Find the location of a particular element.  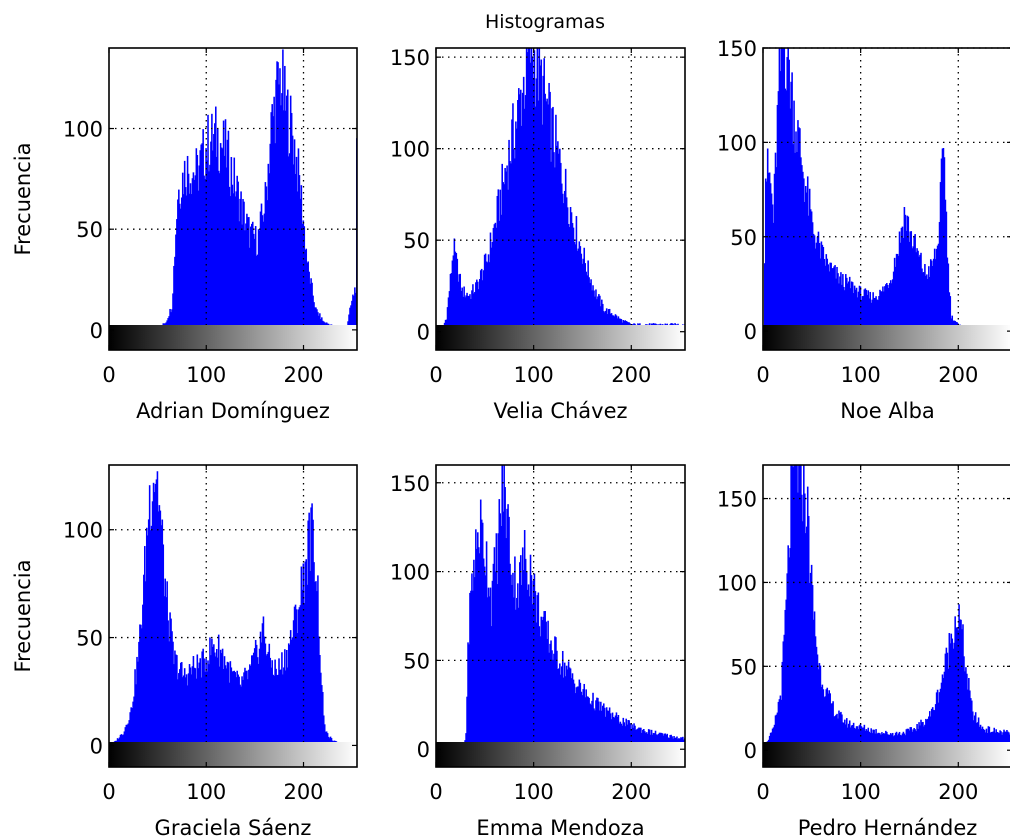

y-tick-label: 150 is located at coordinates (737, 500).